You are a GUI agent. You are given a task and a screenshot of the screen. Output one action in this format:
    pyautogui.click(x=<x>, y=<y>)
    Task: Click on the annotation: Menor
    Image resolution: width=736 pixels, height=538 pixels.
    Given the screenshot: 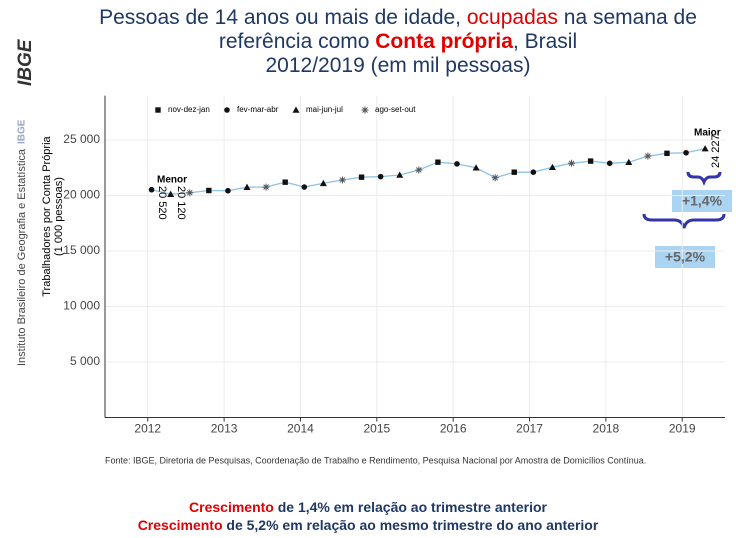 What is the action you would take?
    pyautogui.click(x=172, y=180)
    